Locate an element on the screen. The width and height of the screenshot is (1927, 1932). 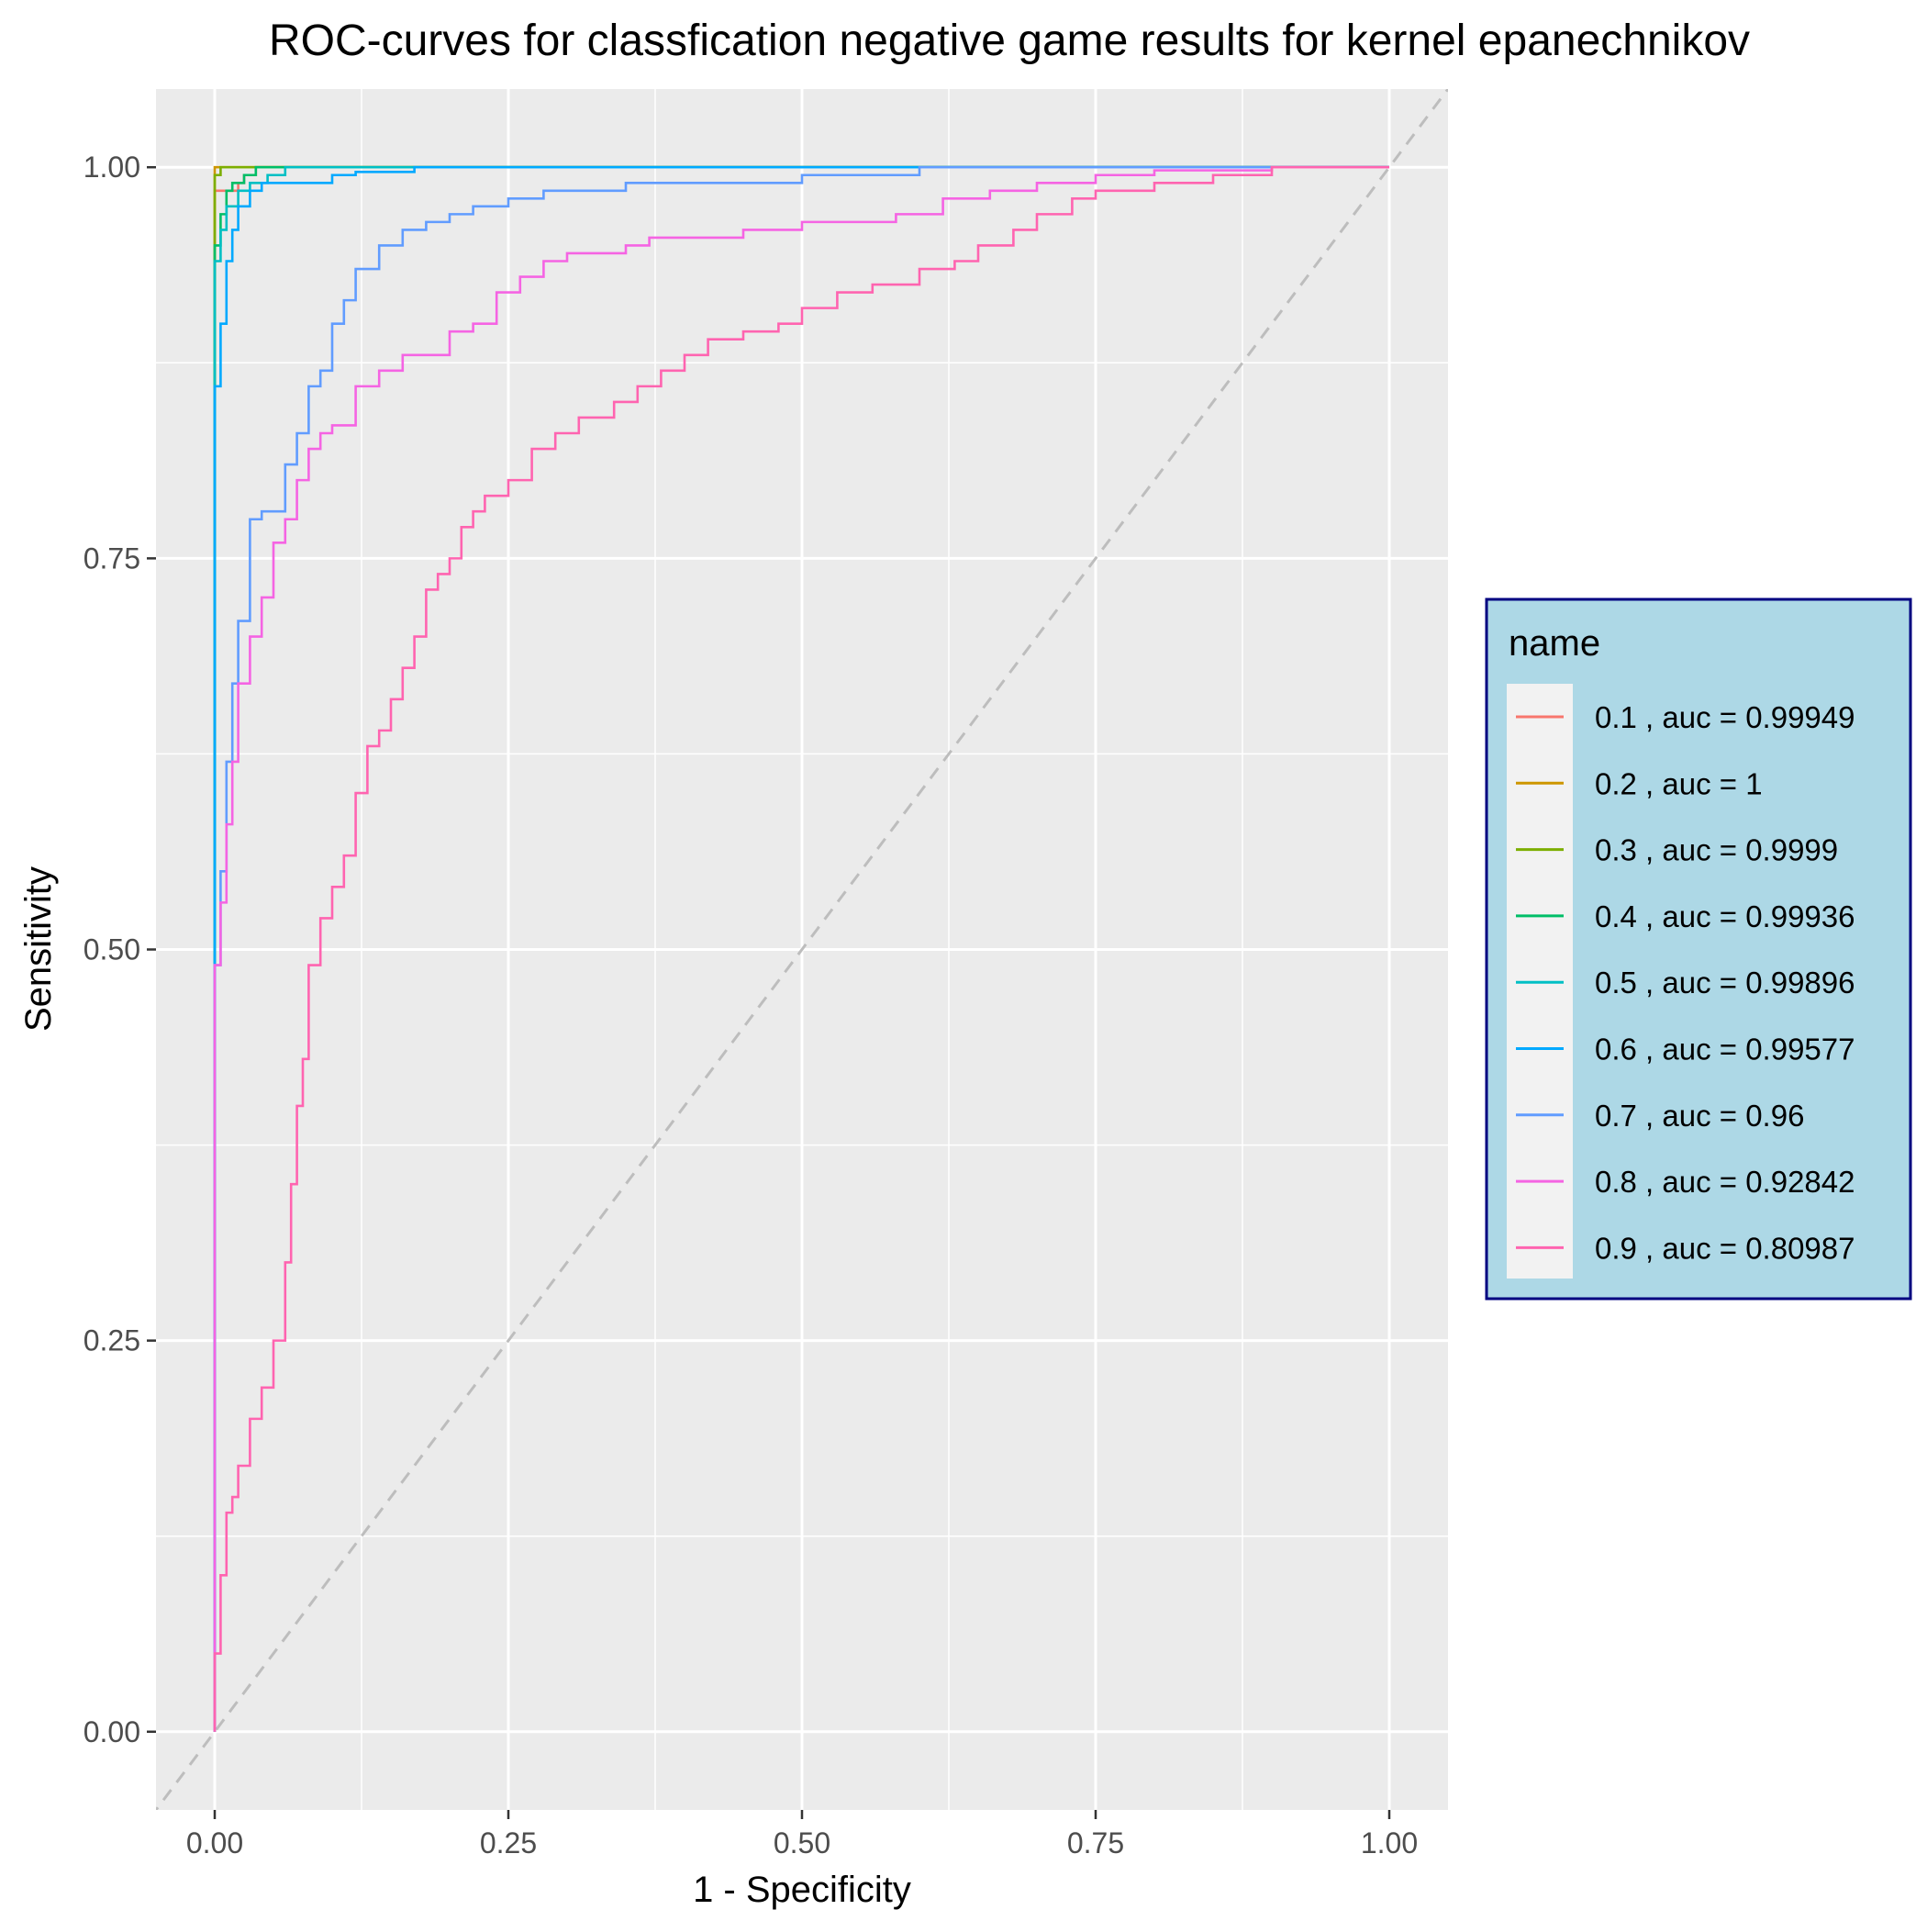
legend-label-4: 0.4 , auc = 0.99936 is located at coordinates (1725, 916).